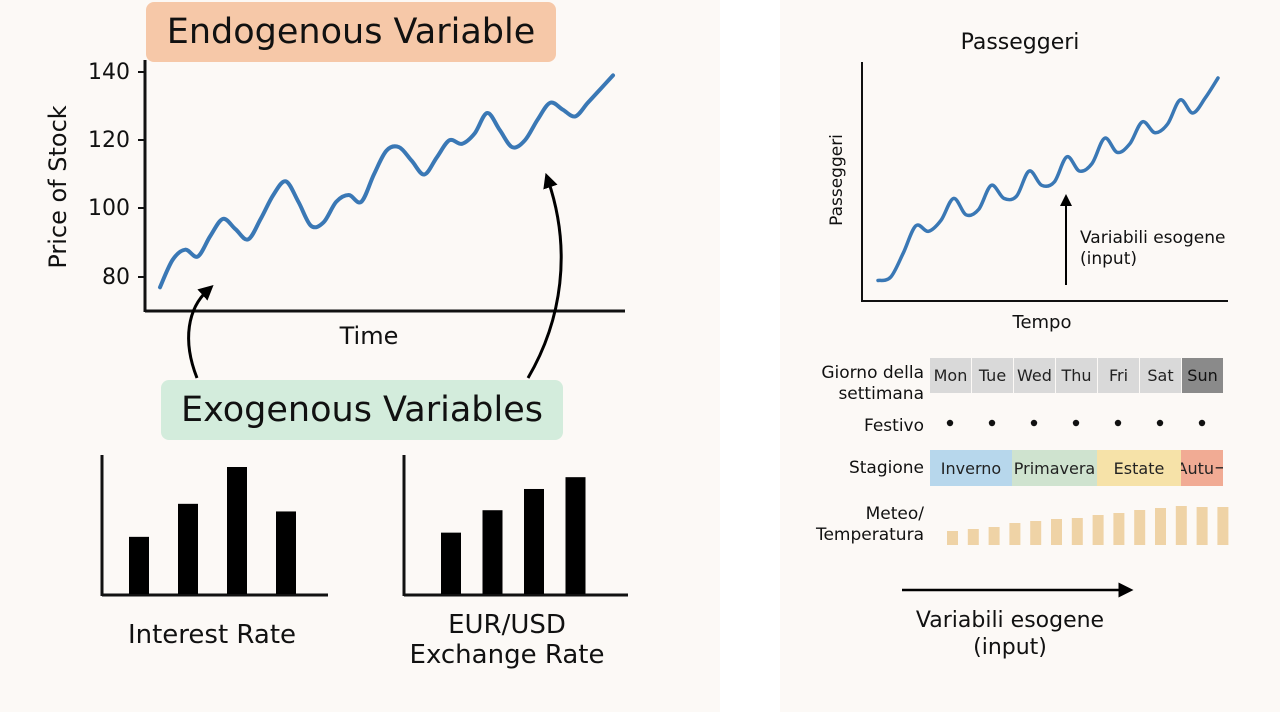 The image size is (1280, 720). Describe the element at coordinates (109, 208) in the screenshot. I see `ytick-100: 100` at that location.